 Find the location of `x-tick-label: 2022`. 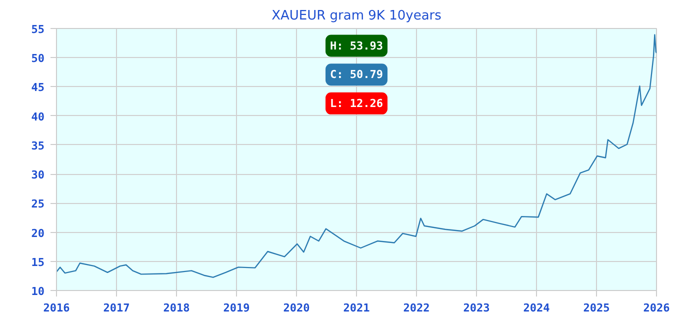

x-tick-label: 2022 is located at coordinates (416, 308).